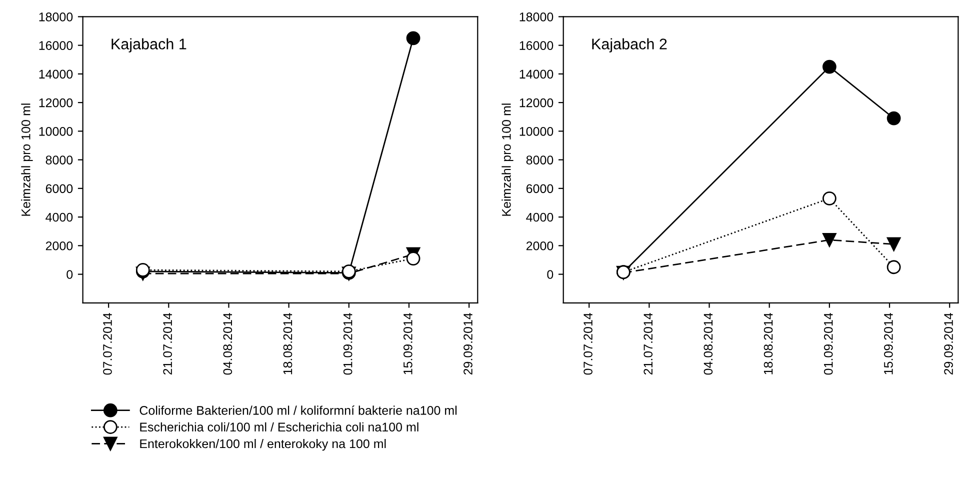 The width and height of the screenshot is (963, 477). Describe the element at coordinates (263, 444) in the screenshot. I see `legend-label: Enterokokken/100 ml / enterokoky na 100 ml` at that location.